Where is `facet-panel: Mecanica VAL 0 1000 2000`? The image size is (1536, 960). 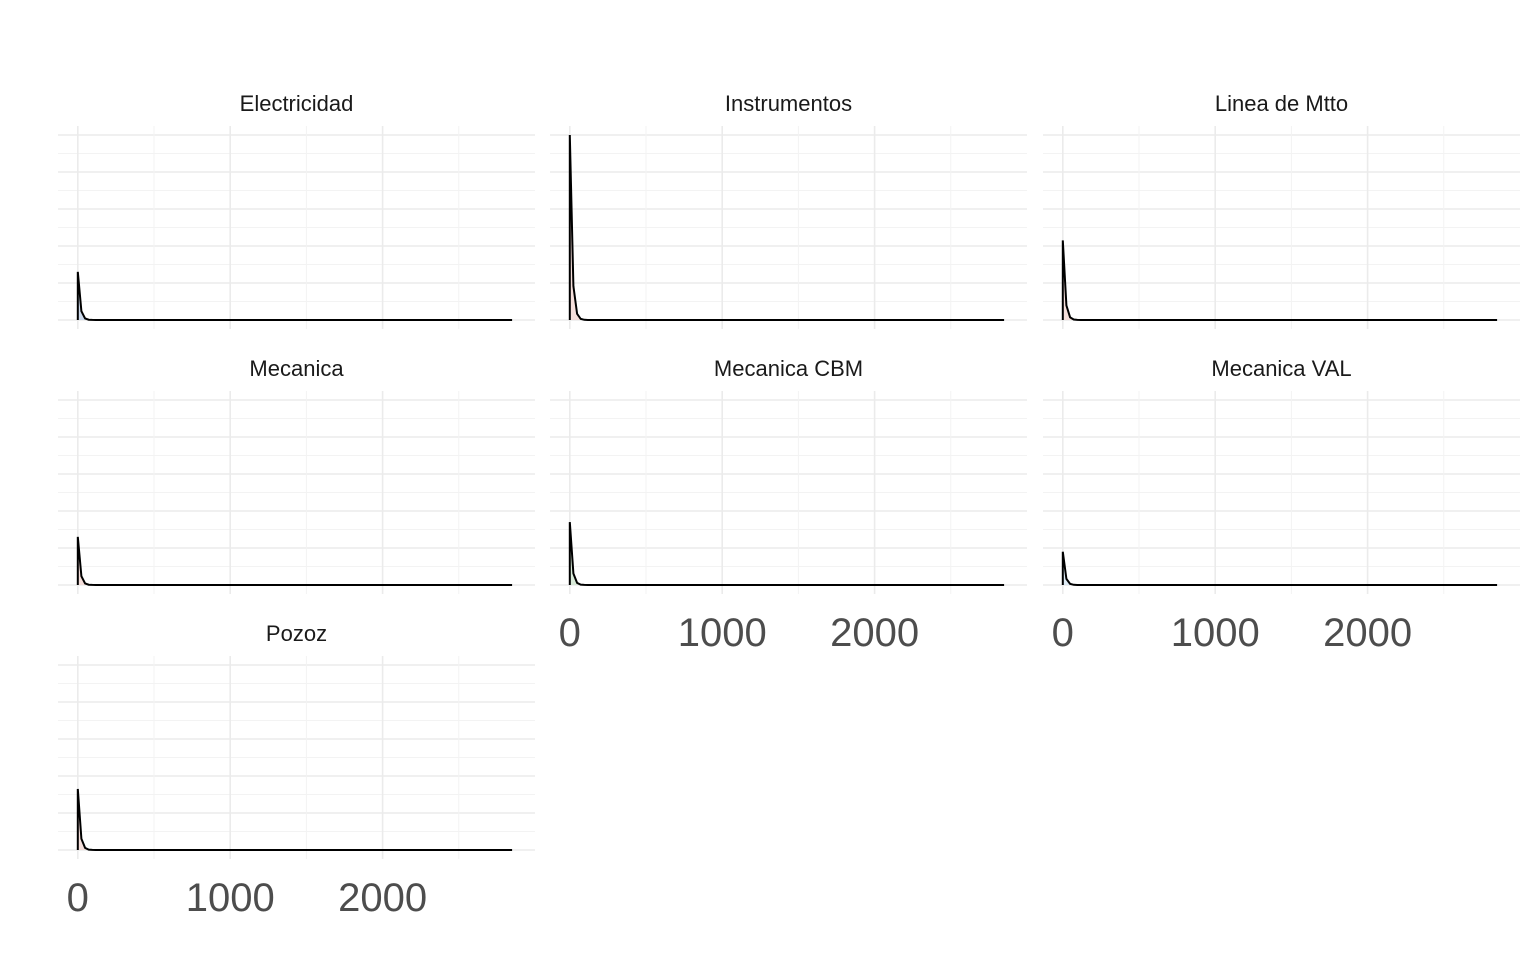 facet-panel: Mecanica VAL 0 1000 2000 is located at coordinates (1281, 505).